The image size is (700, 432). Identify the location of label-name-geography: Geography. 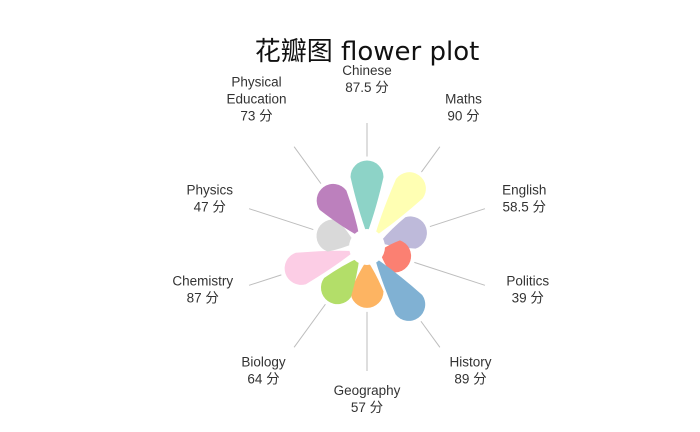
(367, 390).